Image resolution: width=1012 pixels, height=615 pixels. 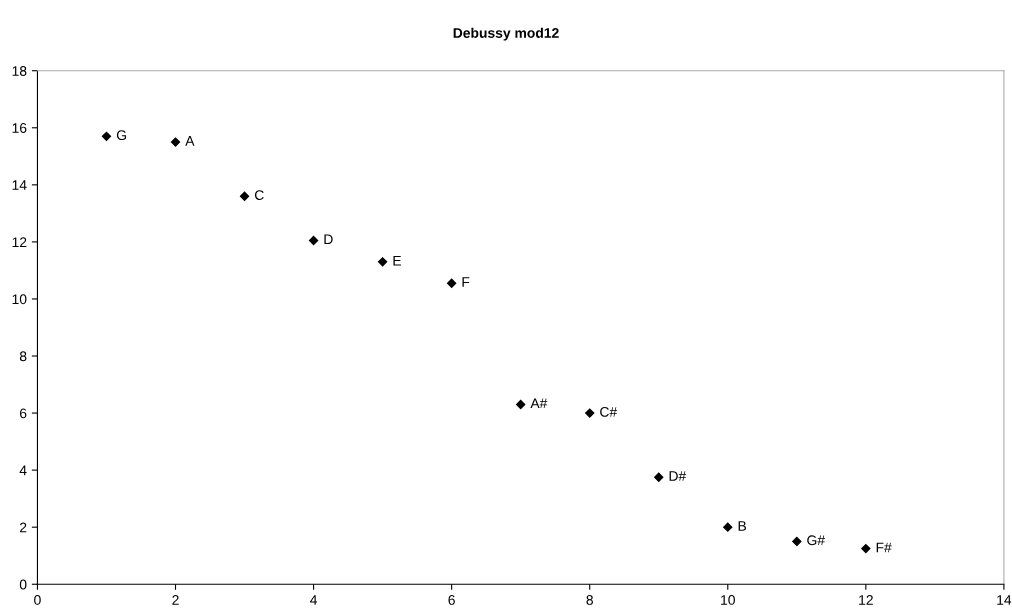 What do you see at coordinates (175, 600) in the screenshot?
I see `x-tick-label: 2` at bounding box center [175, 600].